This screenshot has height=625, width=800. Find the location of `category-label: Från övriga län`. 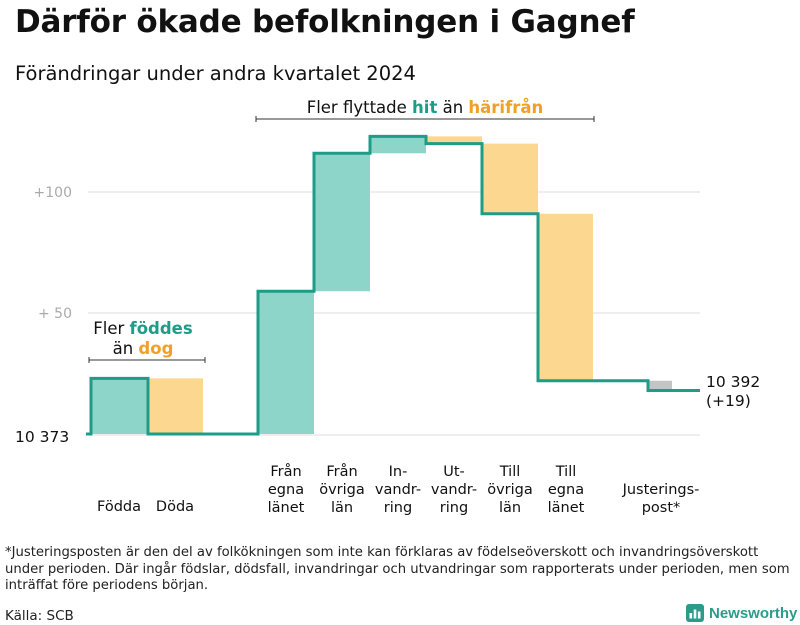

category-label: Från övriga län is located at coordinates (342, 489).